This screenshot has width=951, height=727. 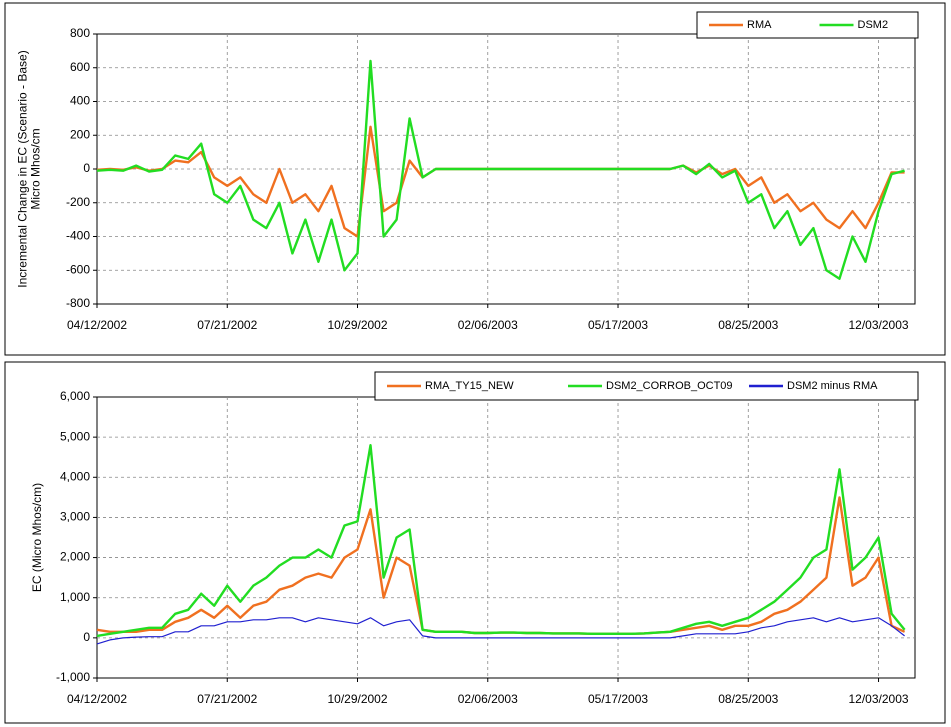 I want to click on legend-label: DSM2 minus RMA, so click(x=832, y=386).